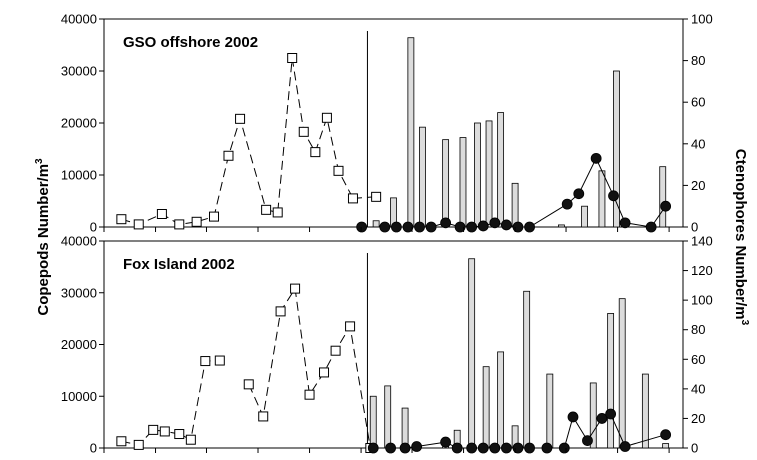 The height and width of the screenshot is (460, 757). I want to click on right-tick-label: 40, so click(698, 388).